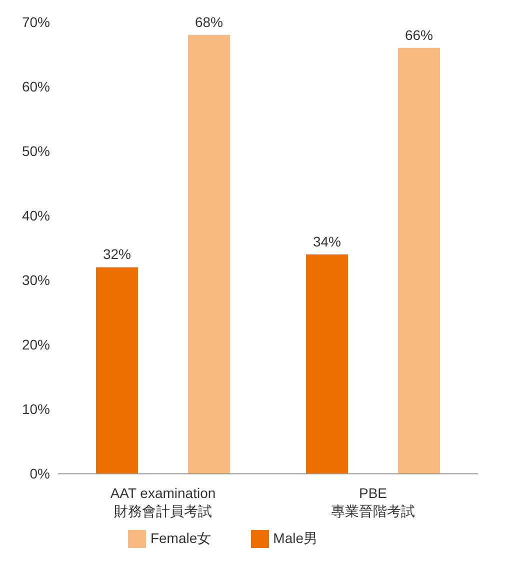 This screenshot has height=566, width=506. I want to click on legend-label: Female女, so click(181, 538).